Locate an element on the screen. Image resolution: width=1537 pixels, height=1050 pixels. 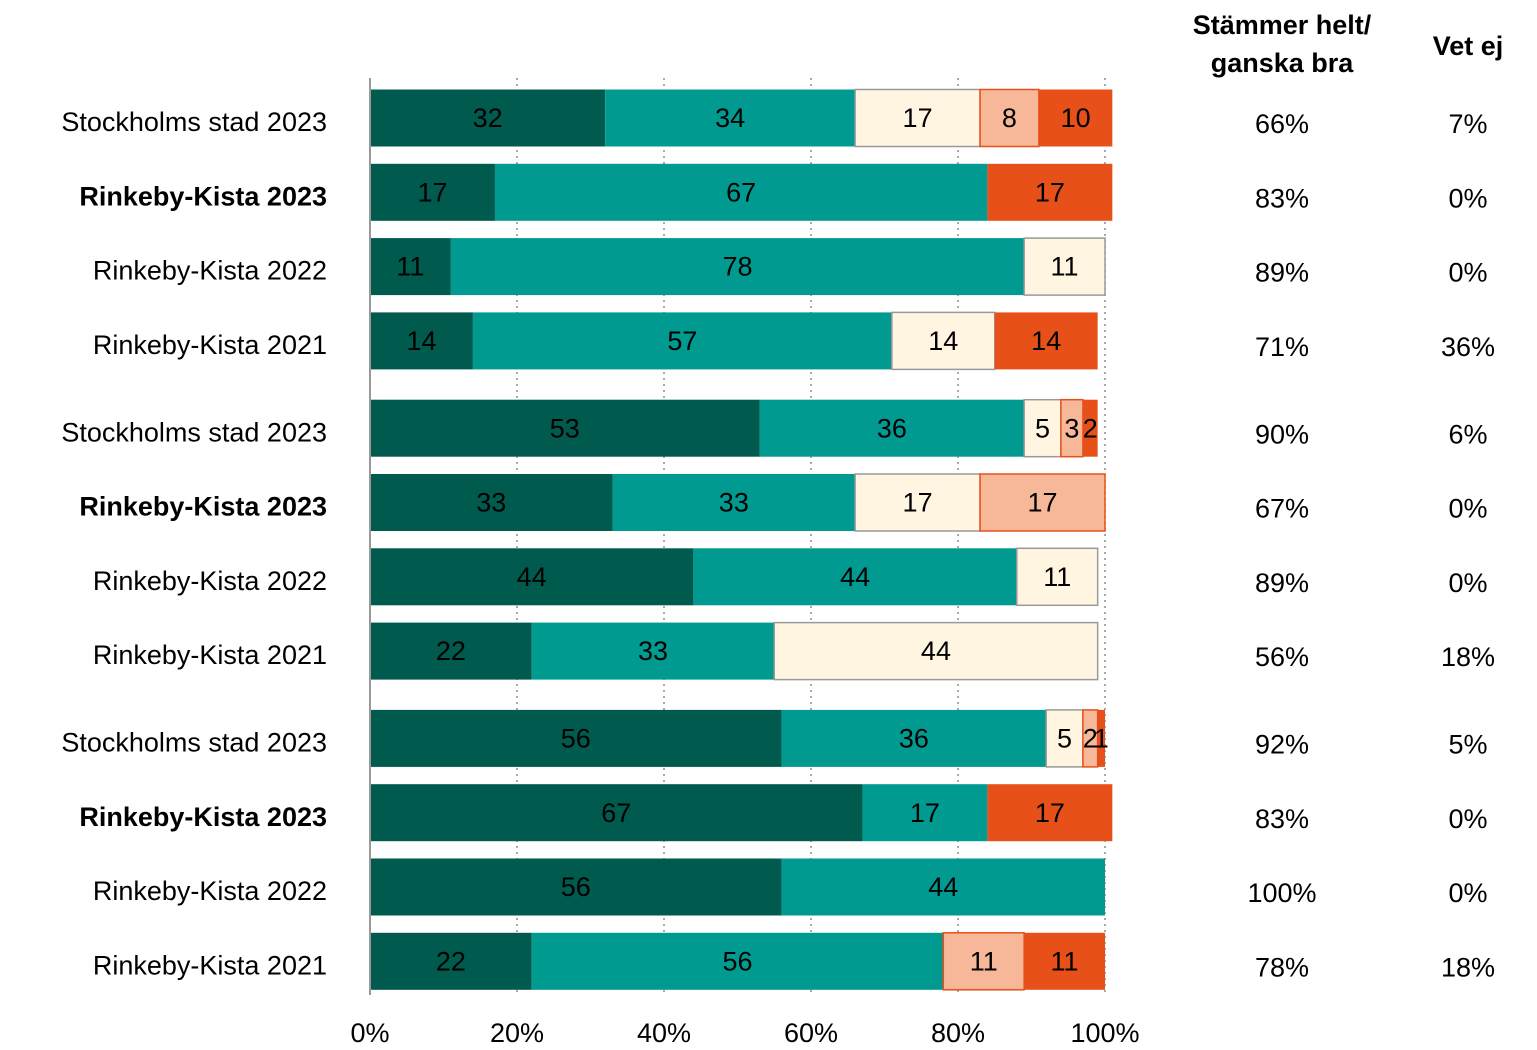
column-value: 71% is located at coordinates (1282, 347).